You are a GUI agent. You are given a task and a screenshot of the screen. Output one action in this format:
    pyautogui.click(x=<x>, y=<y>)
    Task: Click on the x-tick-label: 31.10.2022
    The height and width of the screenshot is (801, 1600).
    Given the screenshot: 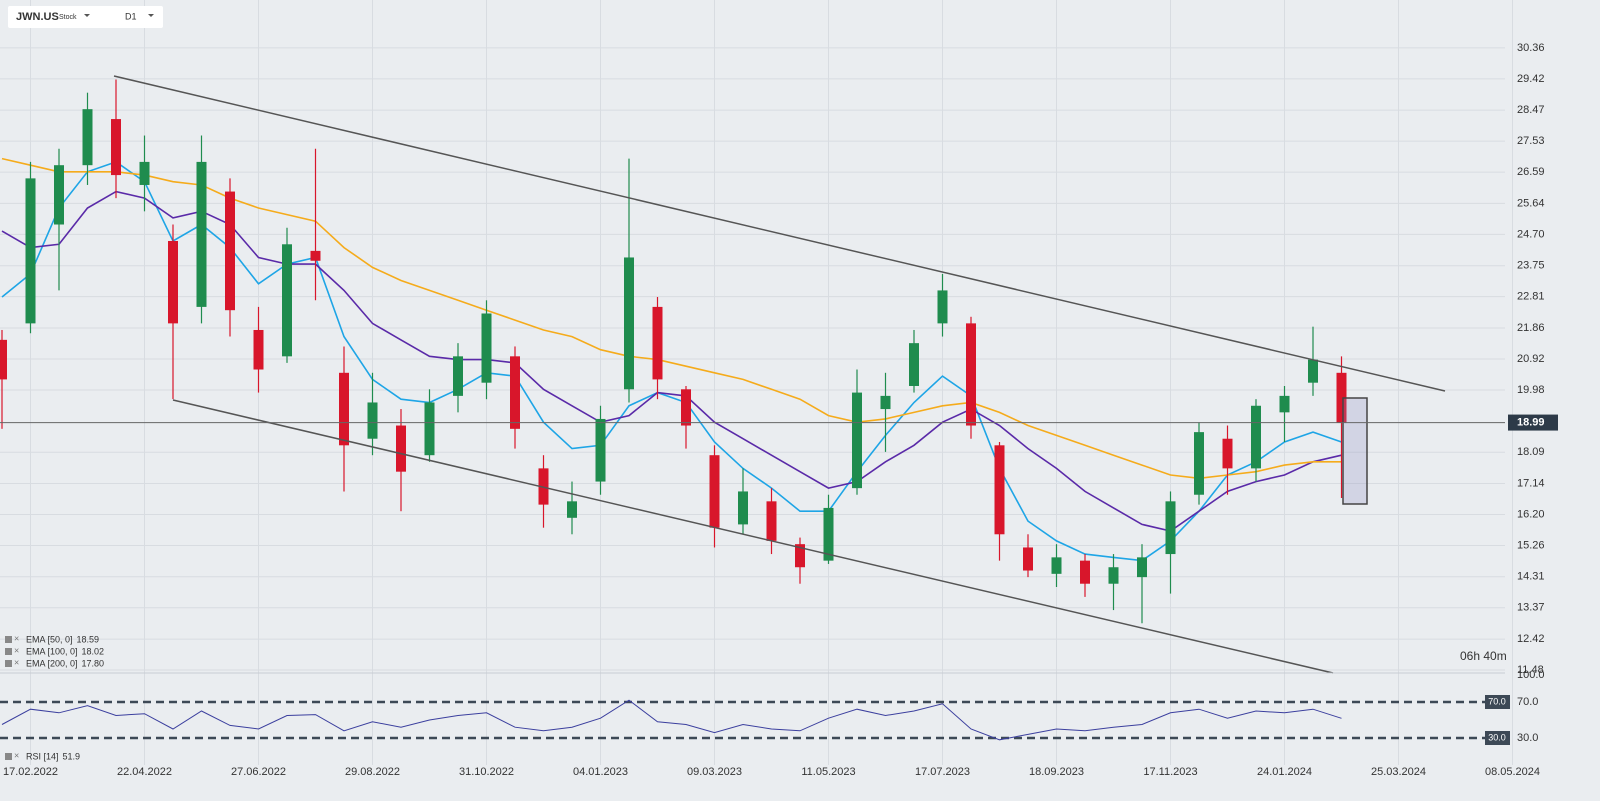 What is the action you would take?
    pyautogui.click(x=486, y=772)
    